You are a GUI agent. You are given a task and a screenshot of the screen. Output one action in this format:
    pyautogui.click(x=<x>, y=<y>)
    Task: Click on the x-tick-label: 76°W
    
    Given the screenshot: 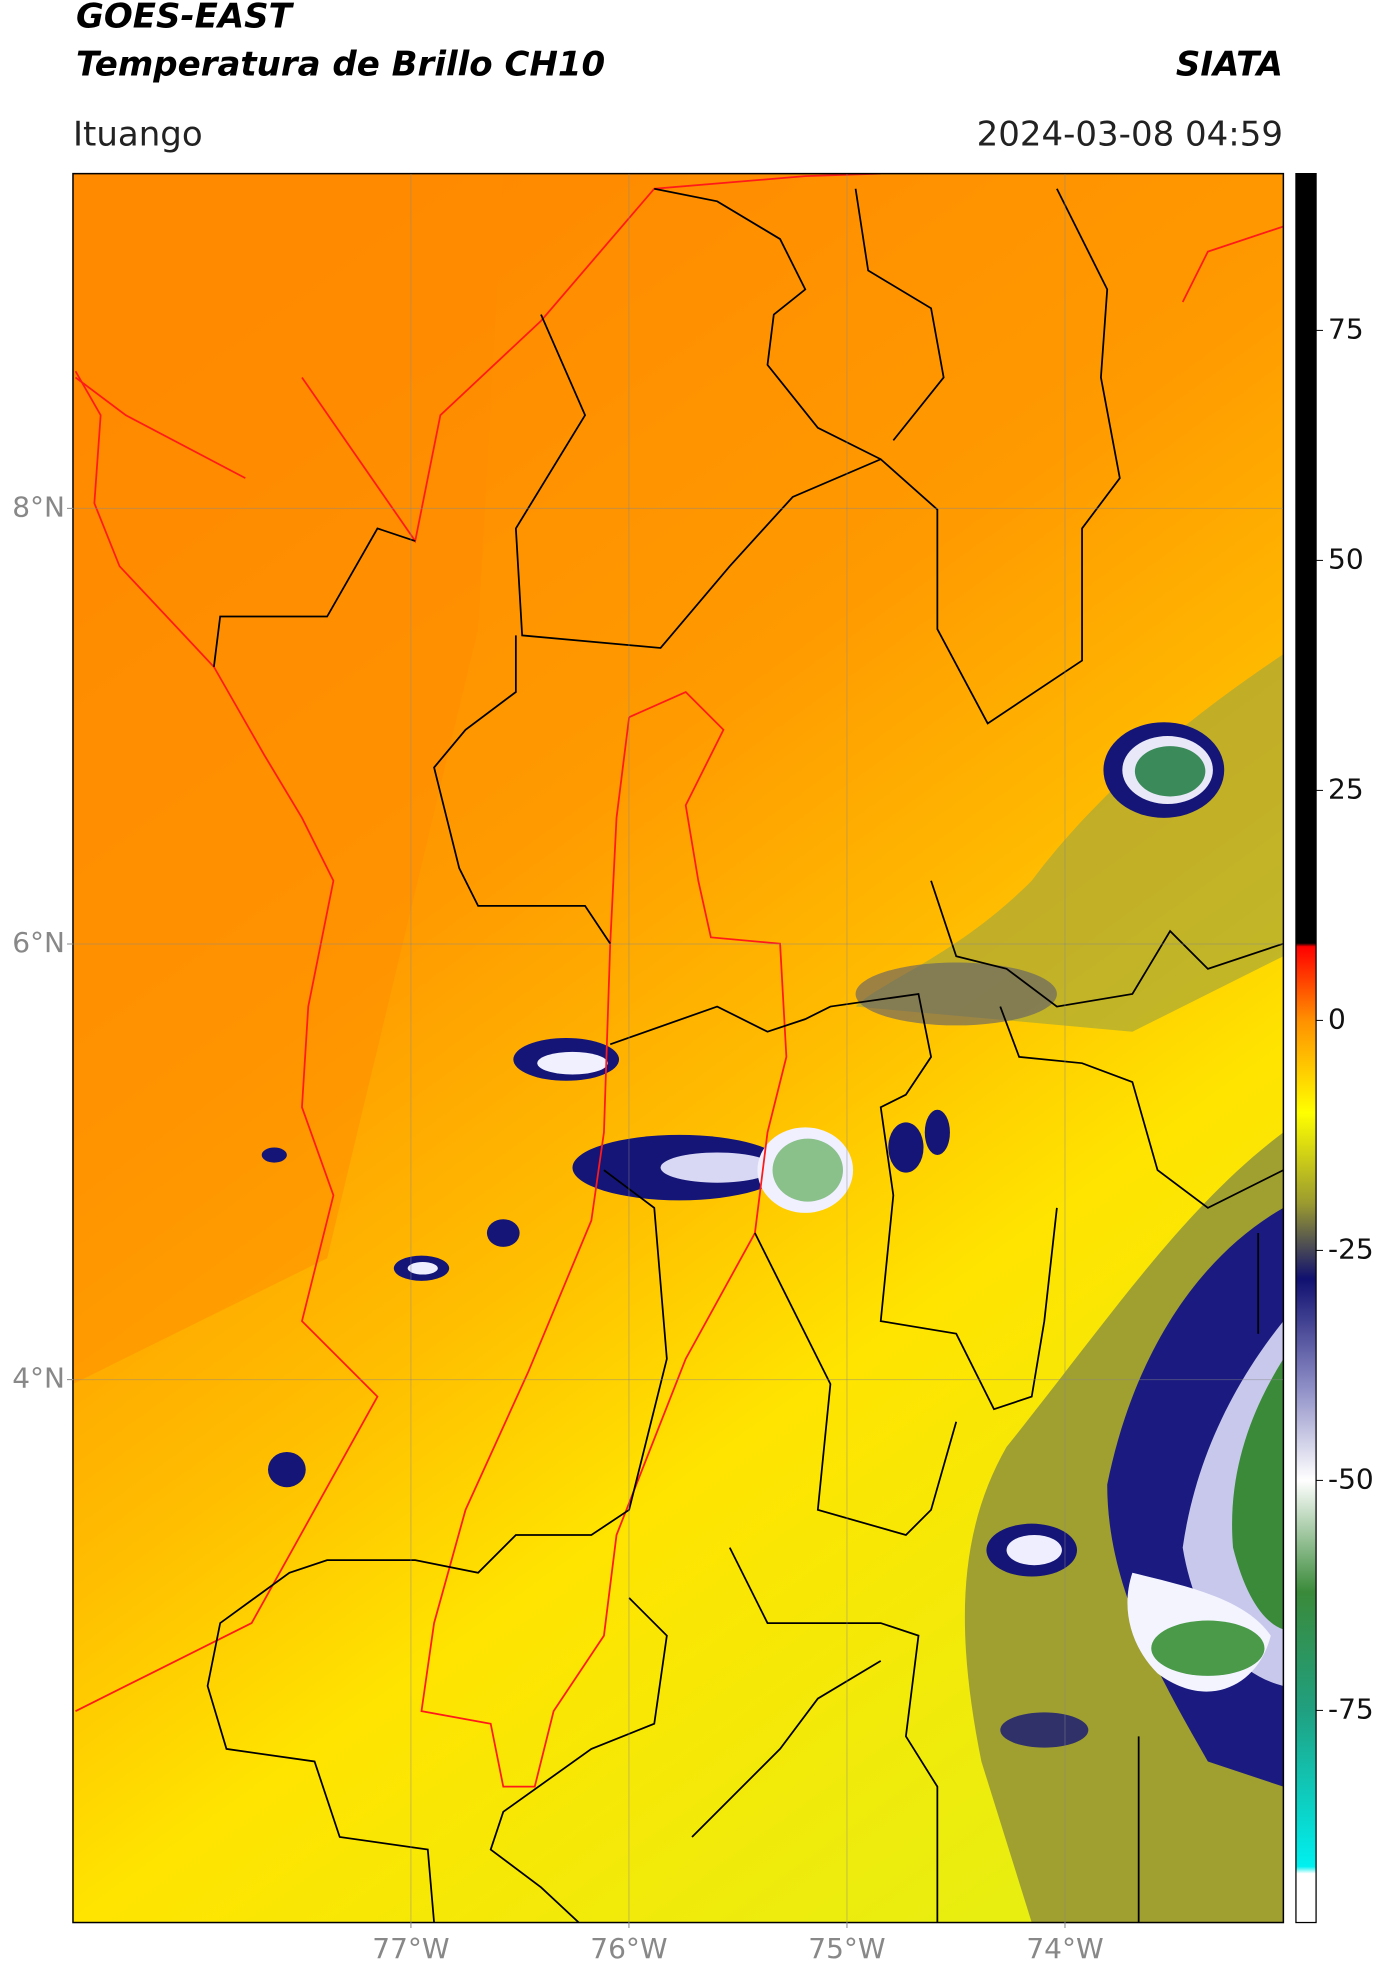 What is the action you would take?
    pyautogui.click(x=628, y=1948)
    